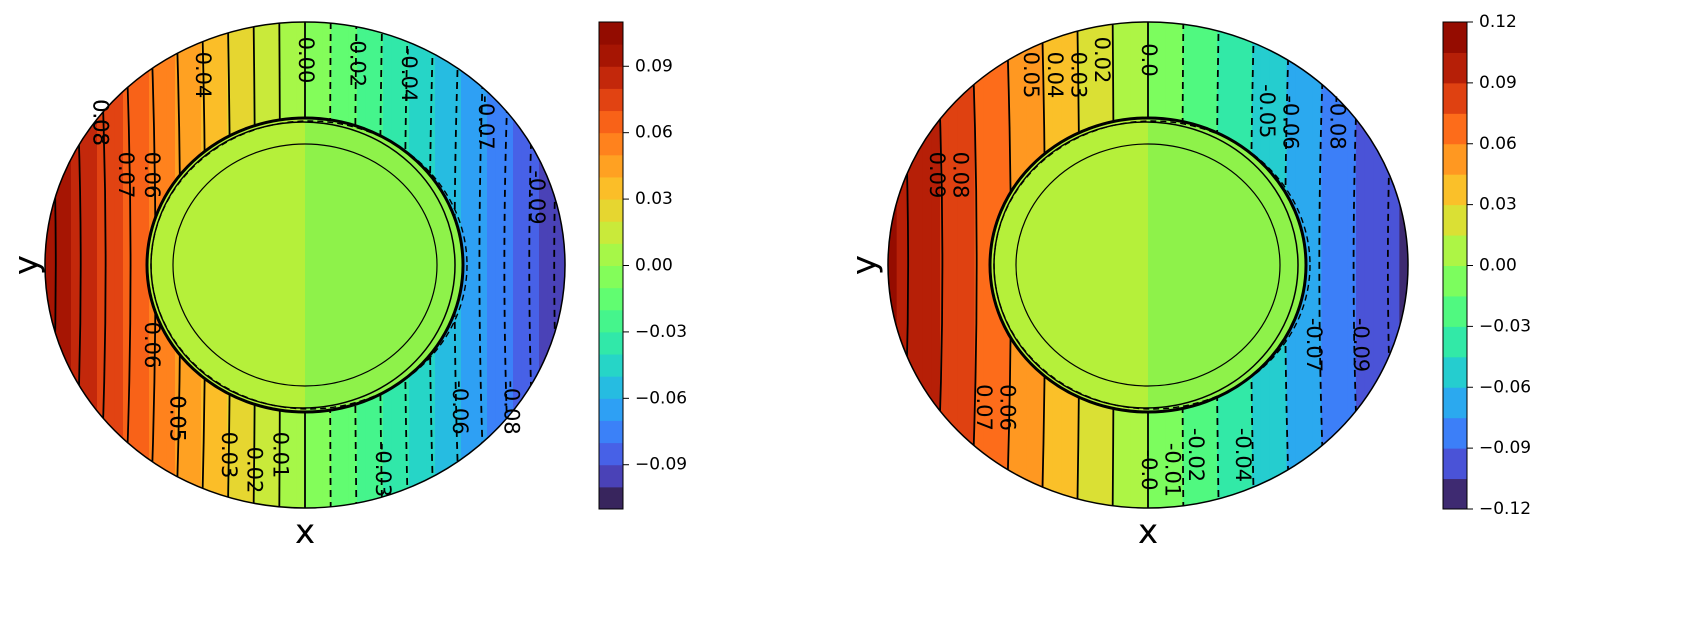 This screenshot has height=619, width=1705. What do you see at coordinates (1149, 59) in the screenshot?
I see `contour-label: 0.0` at bounding box center [1149, 59].